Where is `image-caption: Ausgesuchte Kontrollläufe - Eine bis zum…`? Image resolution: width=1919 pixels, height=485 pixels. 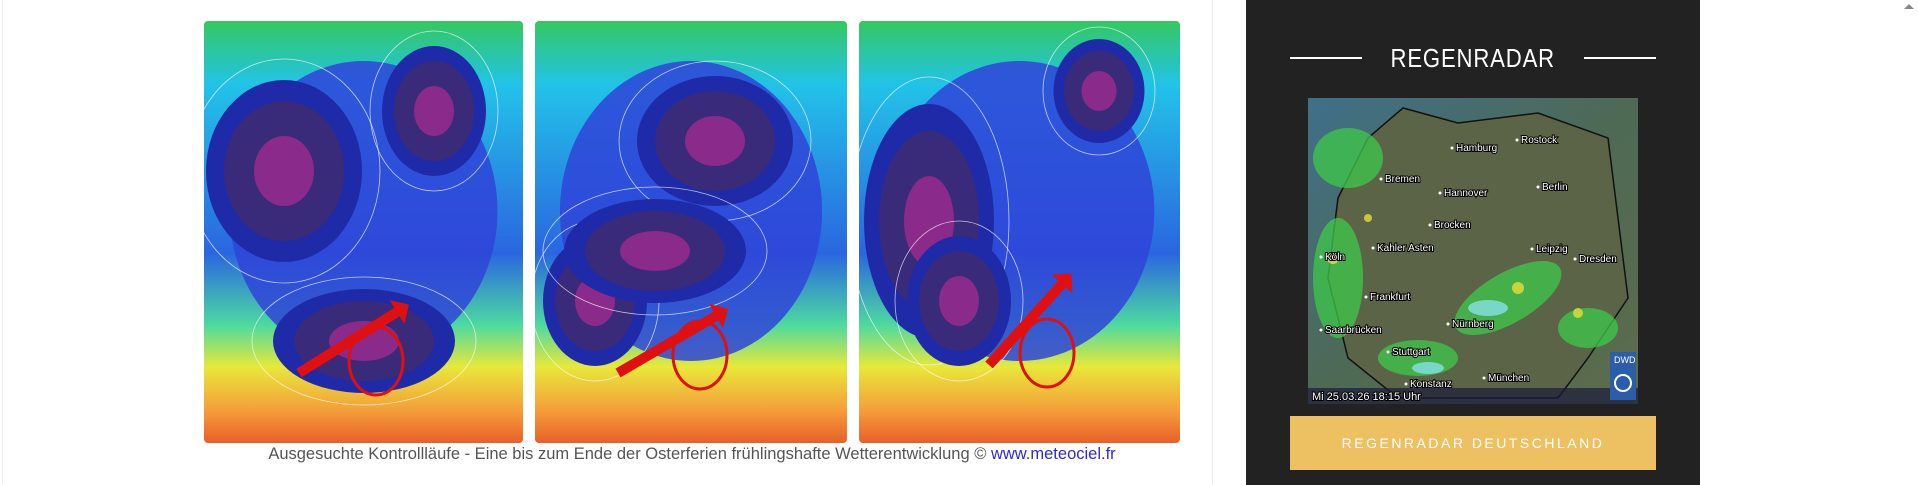
image-caption: Ausgesuchte Kontrollläufe - Eine bis zum… is located at coordinates (692, 454).